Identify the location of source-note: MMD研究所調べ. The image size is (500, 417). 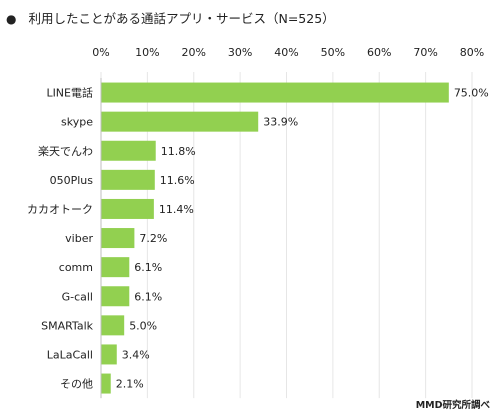
(452, 405).